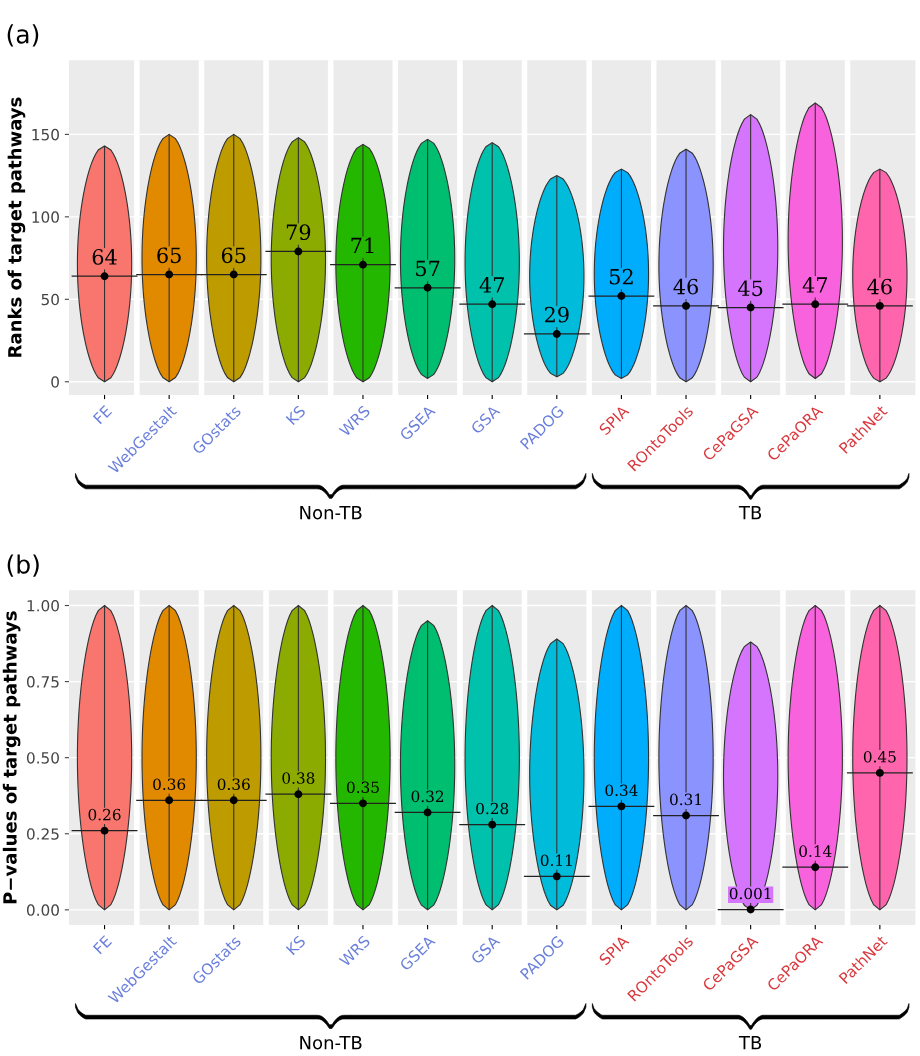 The width and height of the screenshot is (920, 1056). What do you see at coordinates (11, 757) in the screenshot?
I see `y-axis-title: P−values of target pathways` at bounding box center [11, 757].